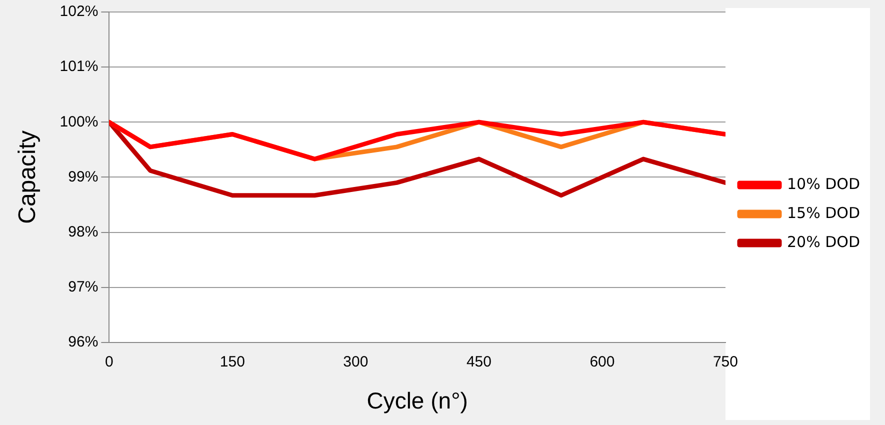 This screenshot has width=885, height=425. What do you see at coordinates (79, 11) in the screenshot?
I see `y-tick-label: 102%` at bounding box center [79, 11].